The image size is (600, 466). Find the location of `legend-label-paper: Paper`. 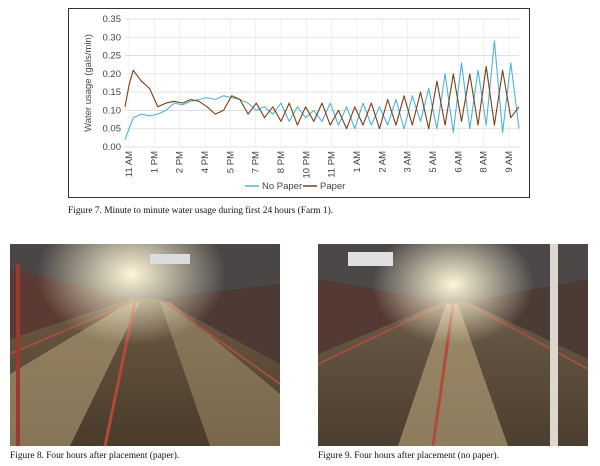

legend-label-paper: Paper is located at coordinates (332, 186).